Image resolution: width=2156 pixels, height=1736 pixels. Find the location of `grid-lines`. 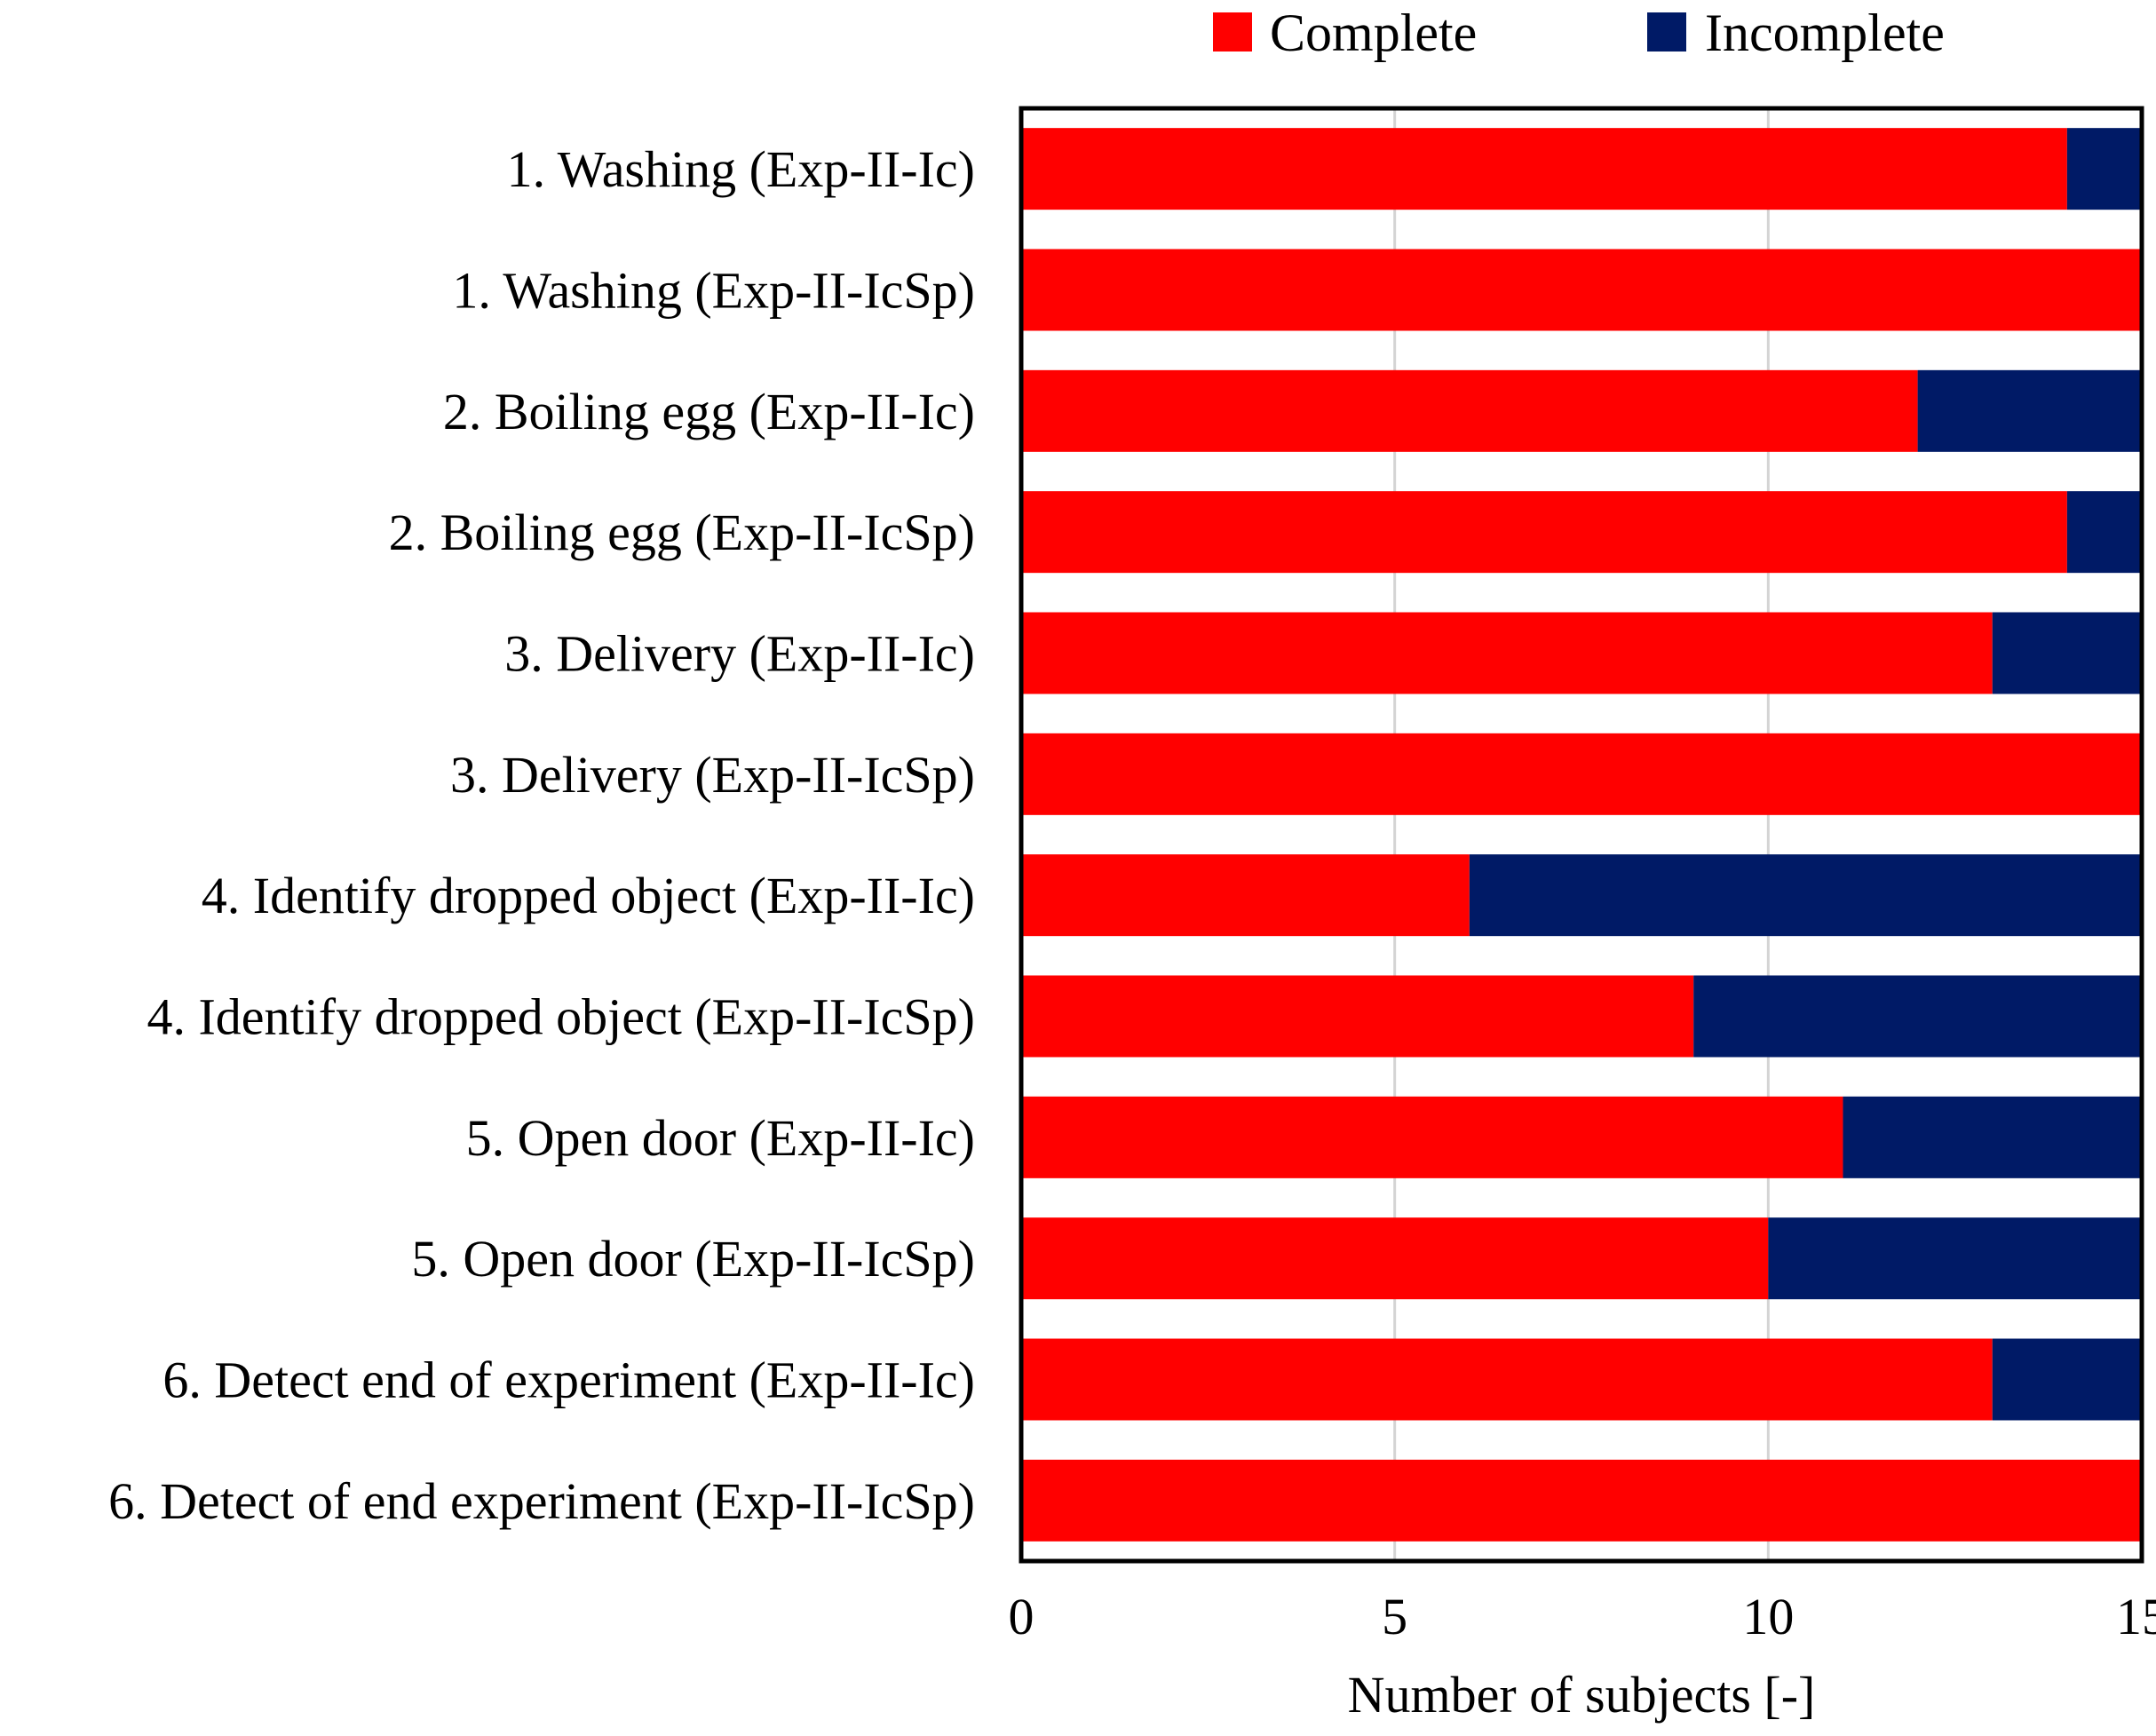

grid-lines is located at coordinates (1581, 834).